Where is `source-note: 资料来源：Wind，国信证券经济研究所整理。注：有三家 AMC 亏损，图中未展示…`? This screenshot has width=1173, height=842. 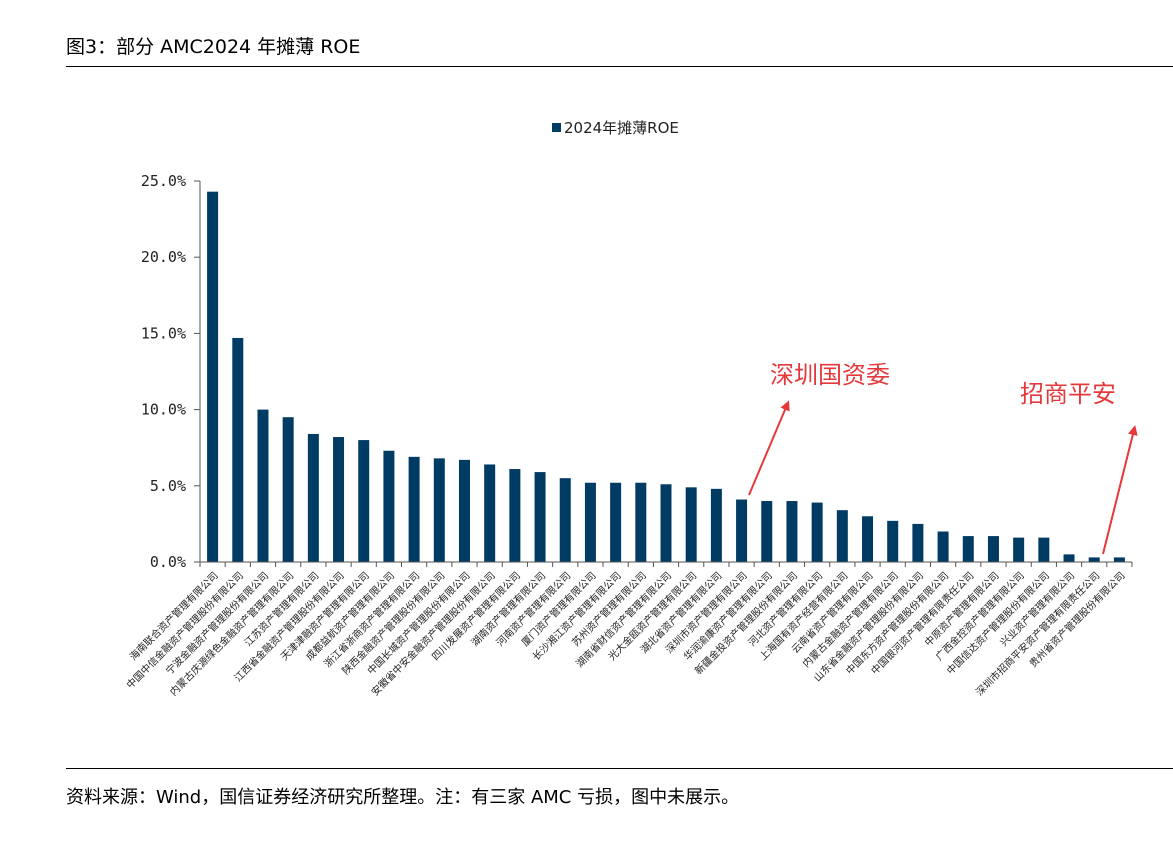
source-note: 资料来源：Wind，国信证券经济研究所整理。注：有三家 AMC 亏损，图中未展示… is located at coordinates (403, 797).